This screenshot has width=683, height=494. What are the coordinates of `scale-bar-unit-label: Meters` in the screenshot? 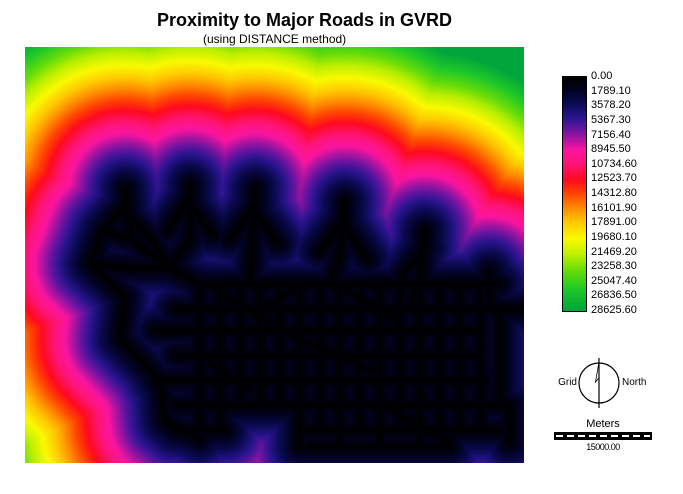 It's located at (603, 424).